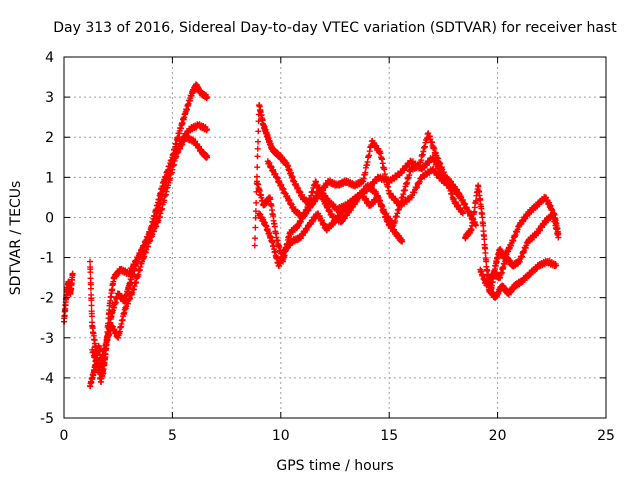  Describe the element at coordinates (606, 436) in the screenshot. I see `x-tick-label: 25` at that location.